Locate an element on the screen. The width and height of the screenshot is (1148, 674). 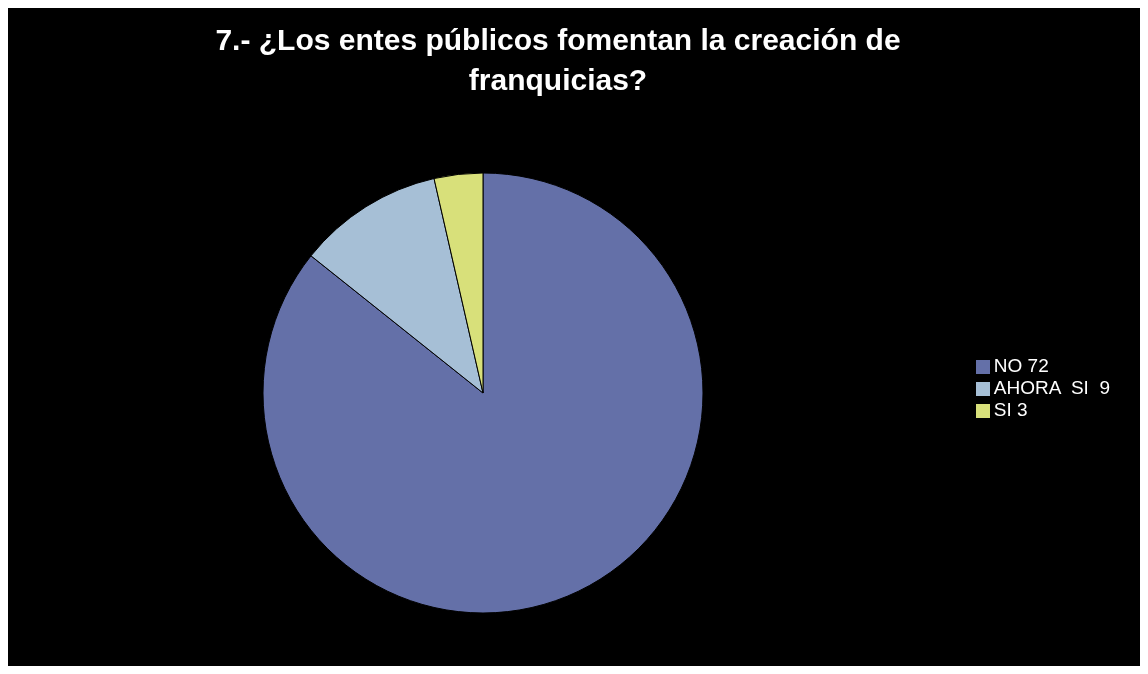
chart-title: 7.- ¿Los entes públicos fomentan la creación de franquicias? is located at coordinates (558, 60).